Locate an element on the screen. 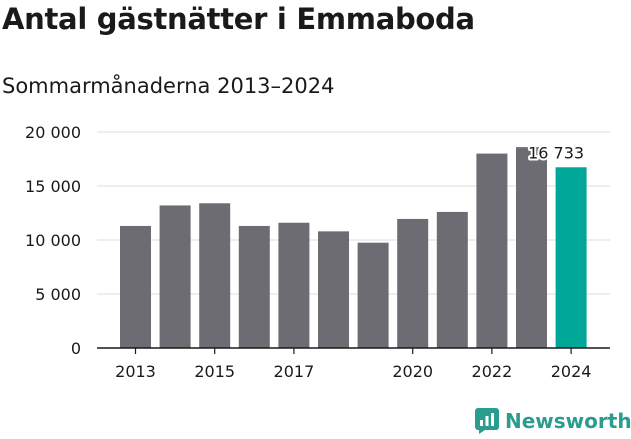 This screenshot has width=631, height=439. bar-2016 is located at coordinates (254, 286).